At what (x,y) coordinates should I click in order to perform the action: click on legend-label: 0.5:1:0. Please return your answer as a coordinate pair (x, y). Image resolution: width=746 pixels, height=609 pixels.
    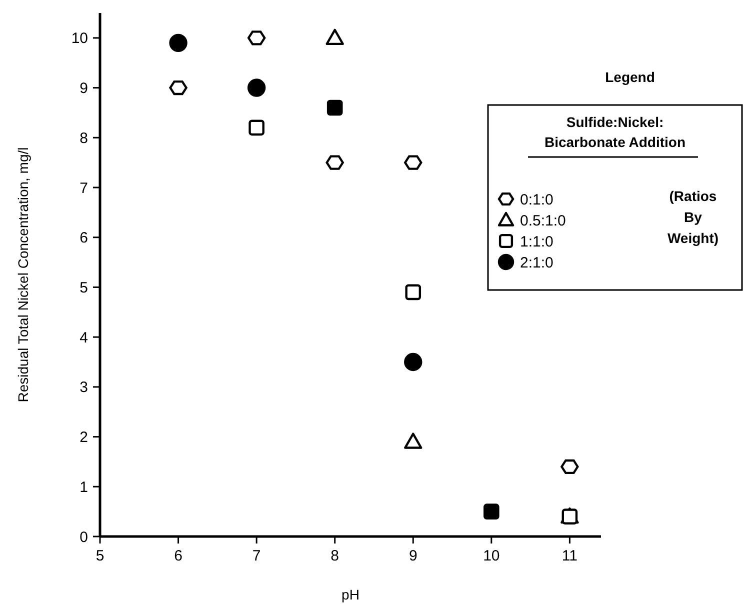
    Looking at the image, I should click on (543, 221).